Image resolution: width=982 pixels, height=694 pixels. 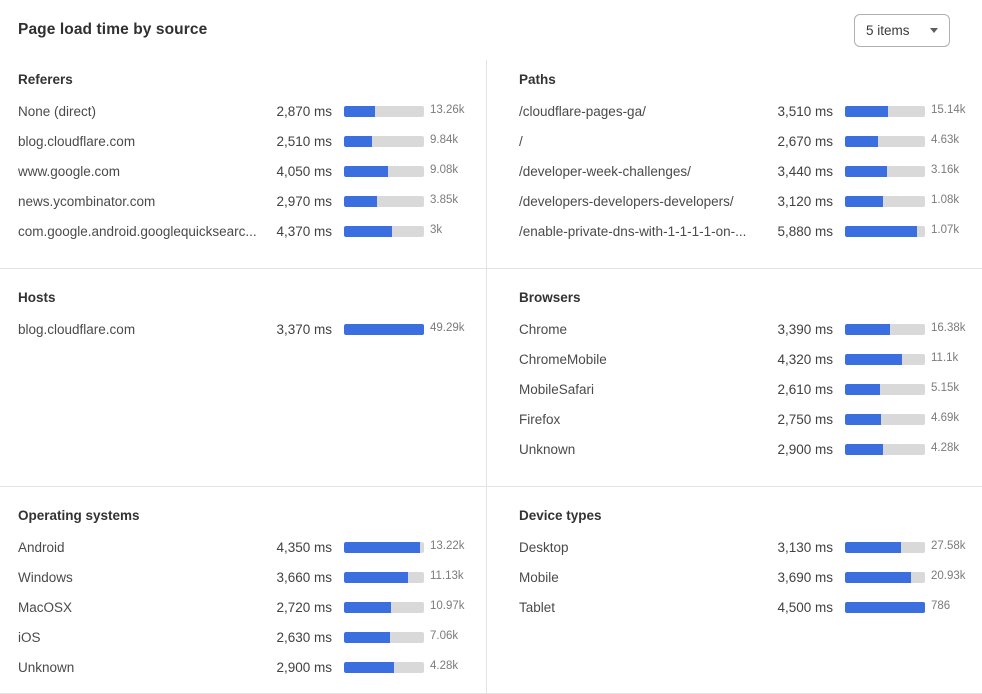 What do you see at coordinates (563, 359) in the screenshot?
I see `metric-label: ChromeMobile` at bounding box center [563, 359].